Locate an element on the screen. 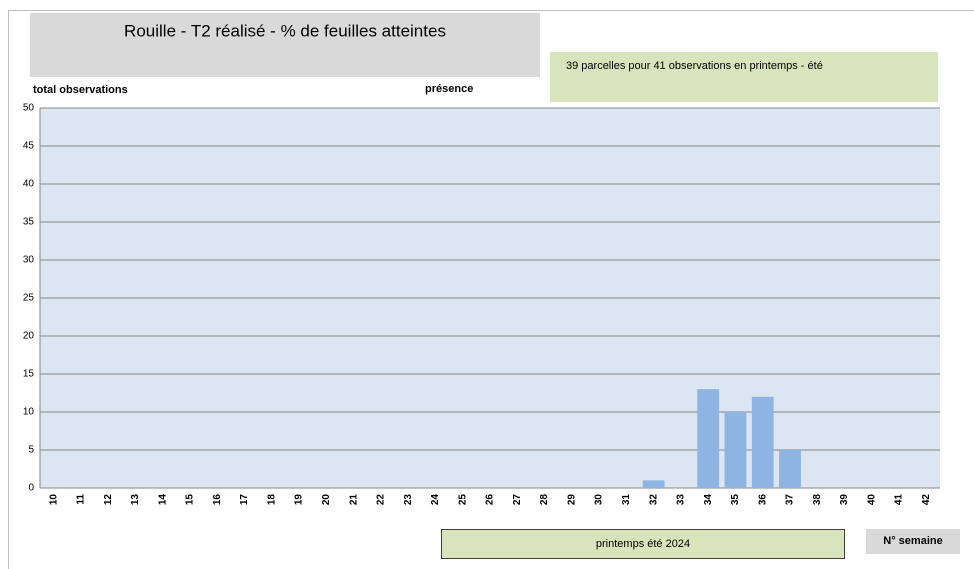  x-tick-label: 38 is located at coordinates (817, 500).